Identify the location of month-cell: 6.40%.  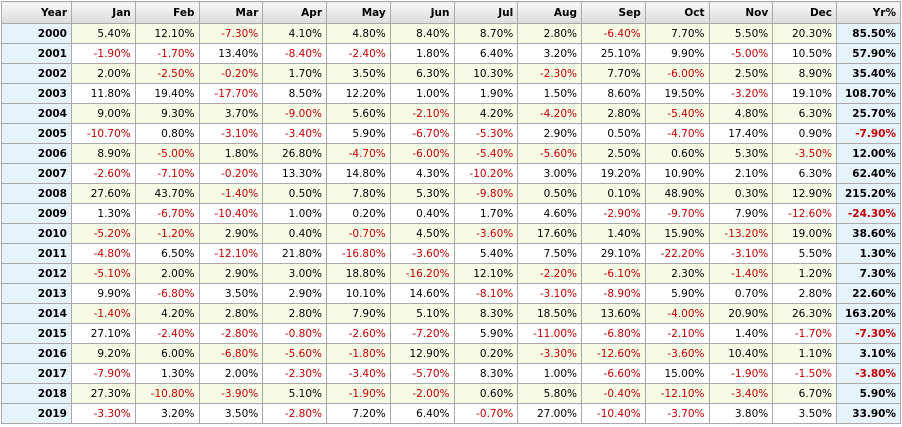
(486, 53).